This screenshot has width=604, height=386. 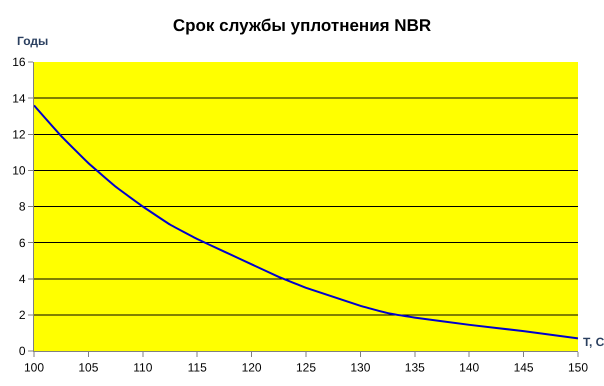 What do you see at coordinates (19, 98) in the screenshot?
I see `y-tick-label: 14` at bounding box center [19, 98].